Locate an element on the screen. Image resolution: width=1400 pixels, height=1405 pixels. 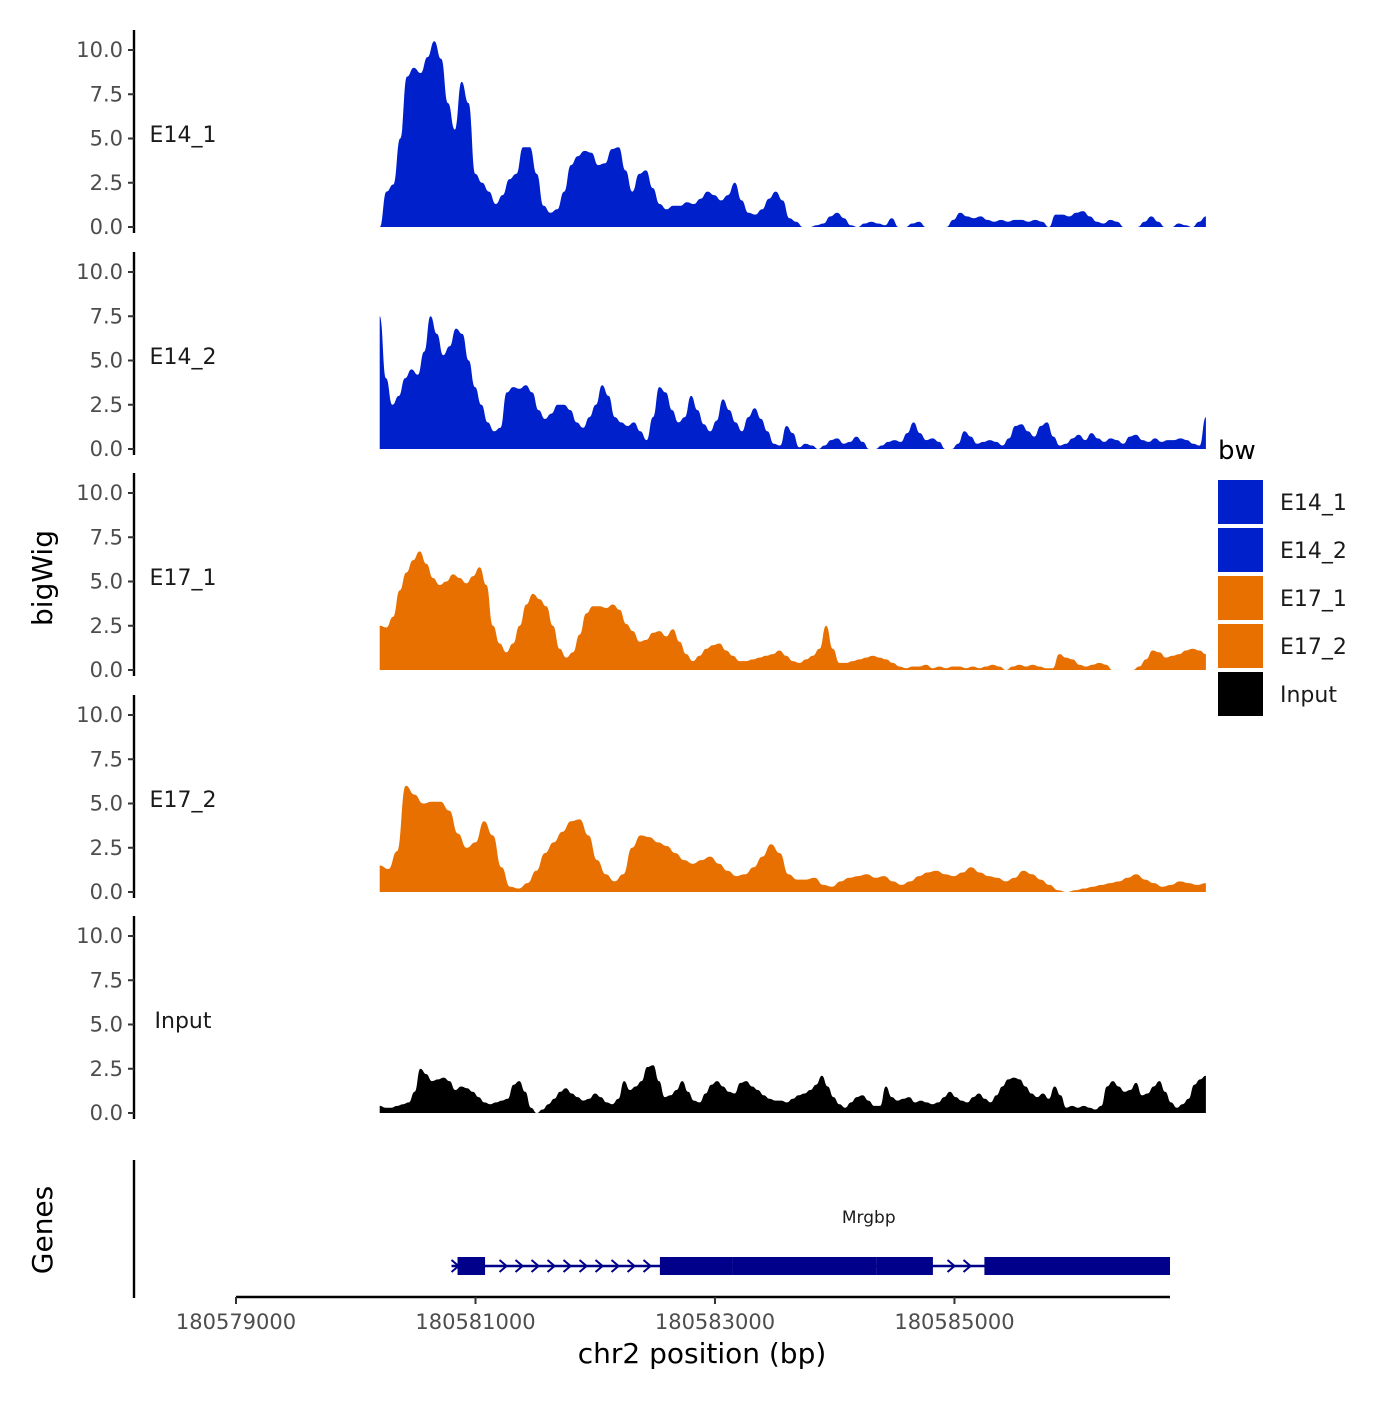
legend-title: bw is located at coordinates (1237, 451).